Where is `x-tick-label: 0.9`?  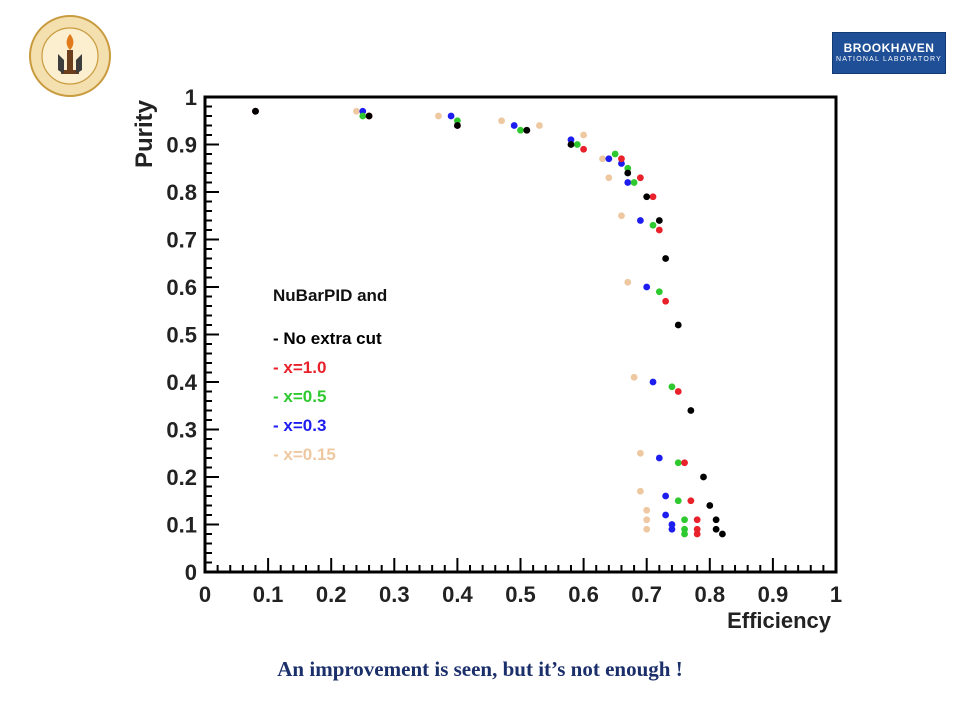 x-tick-label: 0.9 is located at coordinates (773, 594).